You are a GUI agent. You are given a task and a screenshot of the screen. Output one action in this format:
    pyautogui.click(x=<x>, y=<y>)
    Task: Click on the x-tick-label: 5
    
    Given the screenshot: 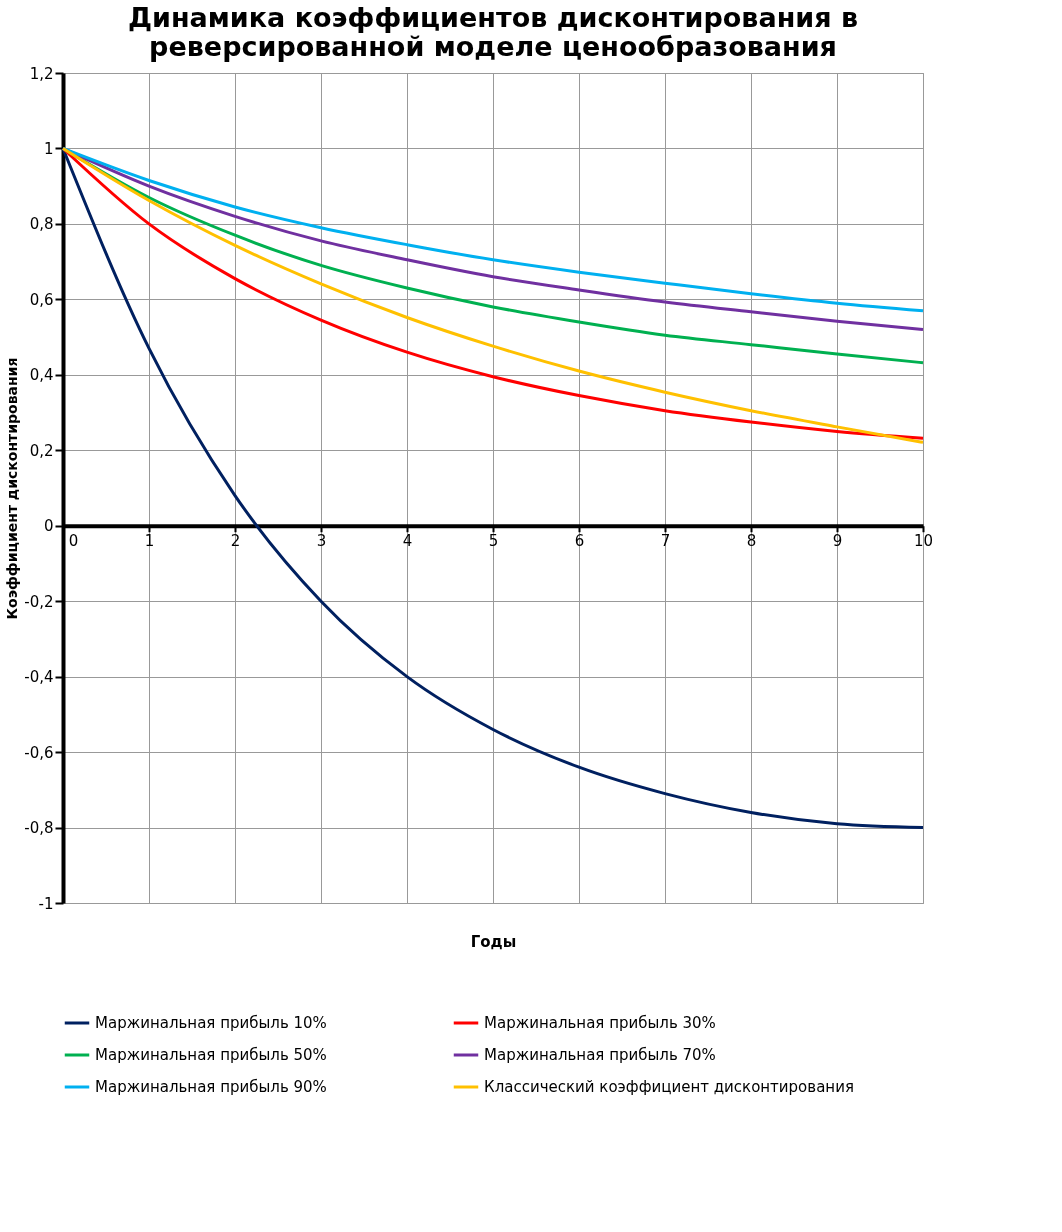 What is the action you would take?
    pyautogui.click(x=493, y=541)
    